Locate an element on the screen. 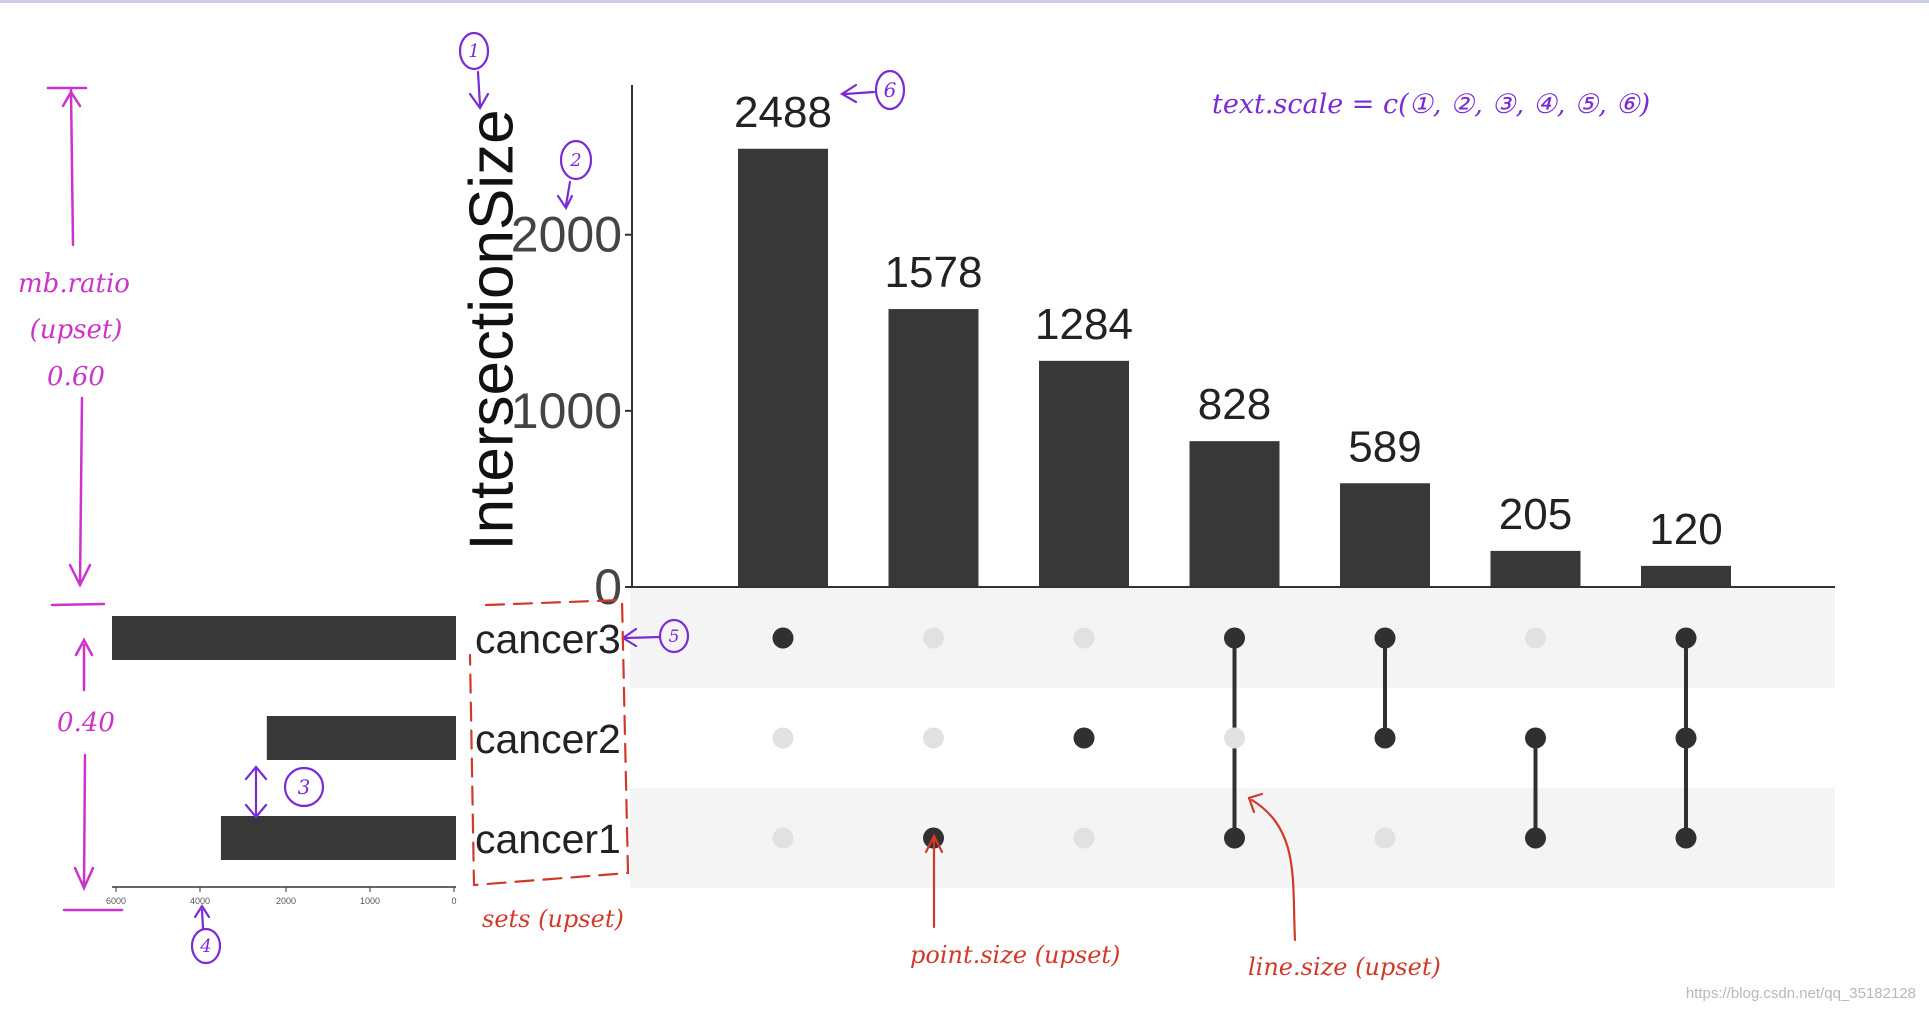 Image resolution: width=1929 pixels, height=1012 pixels. marker-2-arrow is located at coordinates (568, 193).